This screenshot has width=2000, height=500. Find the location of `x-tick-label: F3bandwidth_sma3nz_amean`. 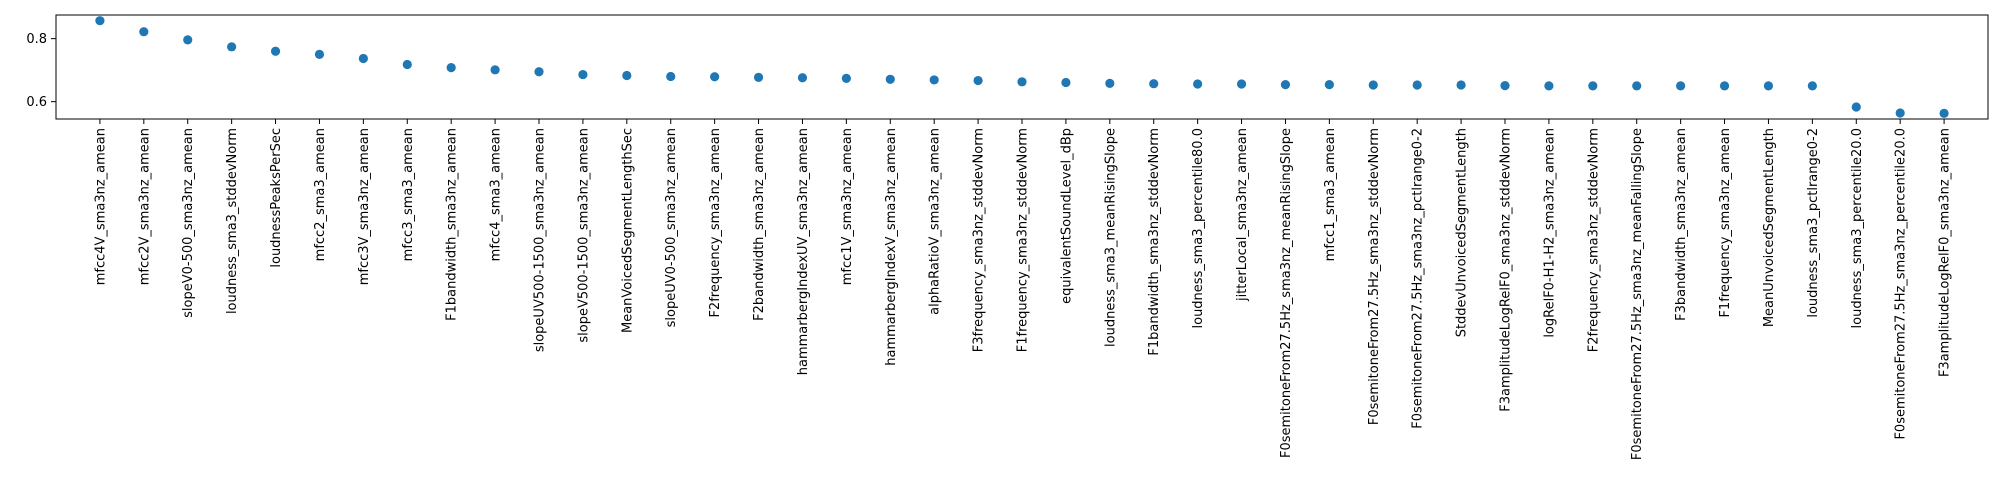

x-tick-label: F3bandwidth_sma3nz_amean is located at coordinates (1681, 224).